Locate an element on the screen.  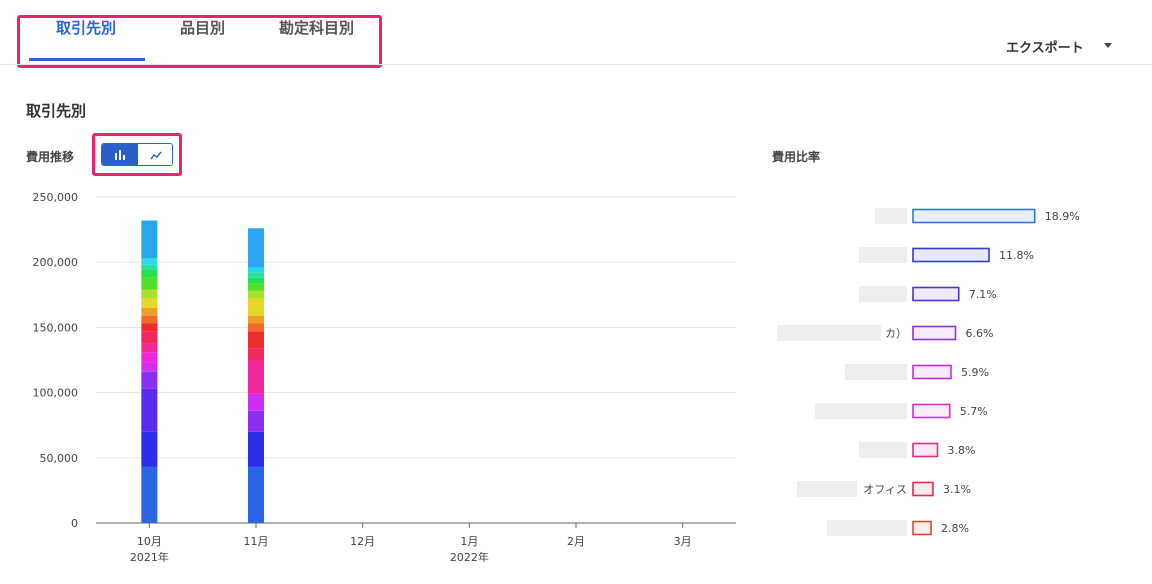
ratio-value-label: 18.9% is located at coordinates (1062, 216).